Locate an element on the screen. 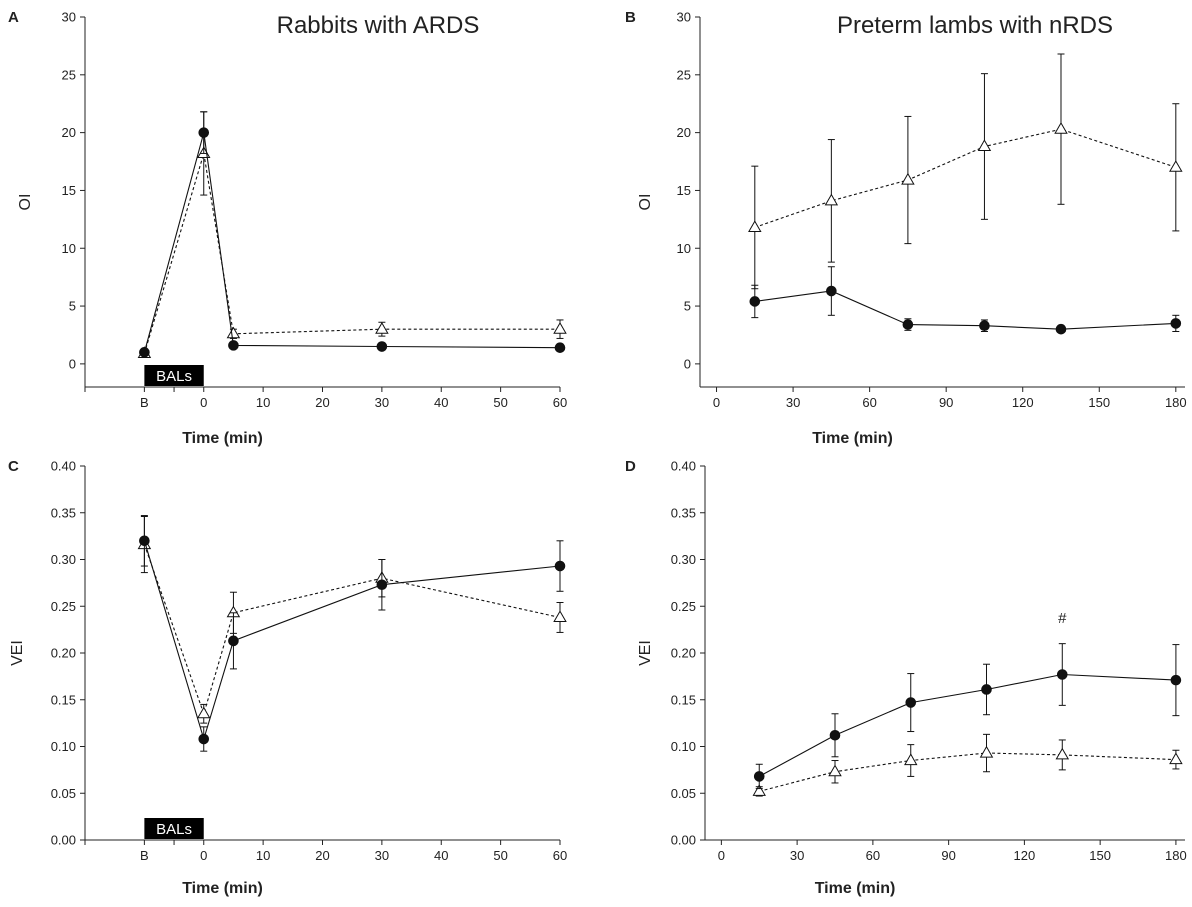 Image resolution: width=1192 pixels, height=907 pixels. chart-title: Rabbits with ARDS is located at coordinates (378, 25).